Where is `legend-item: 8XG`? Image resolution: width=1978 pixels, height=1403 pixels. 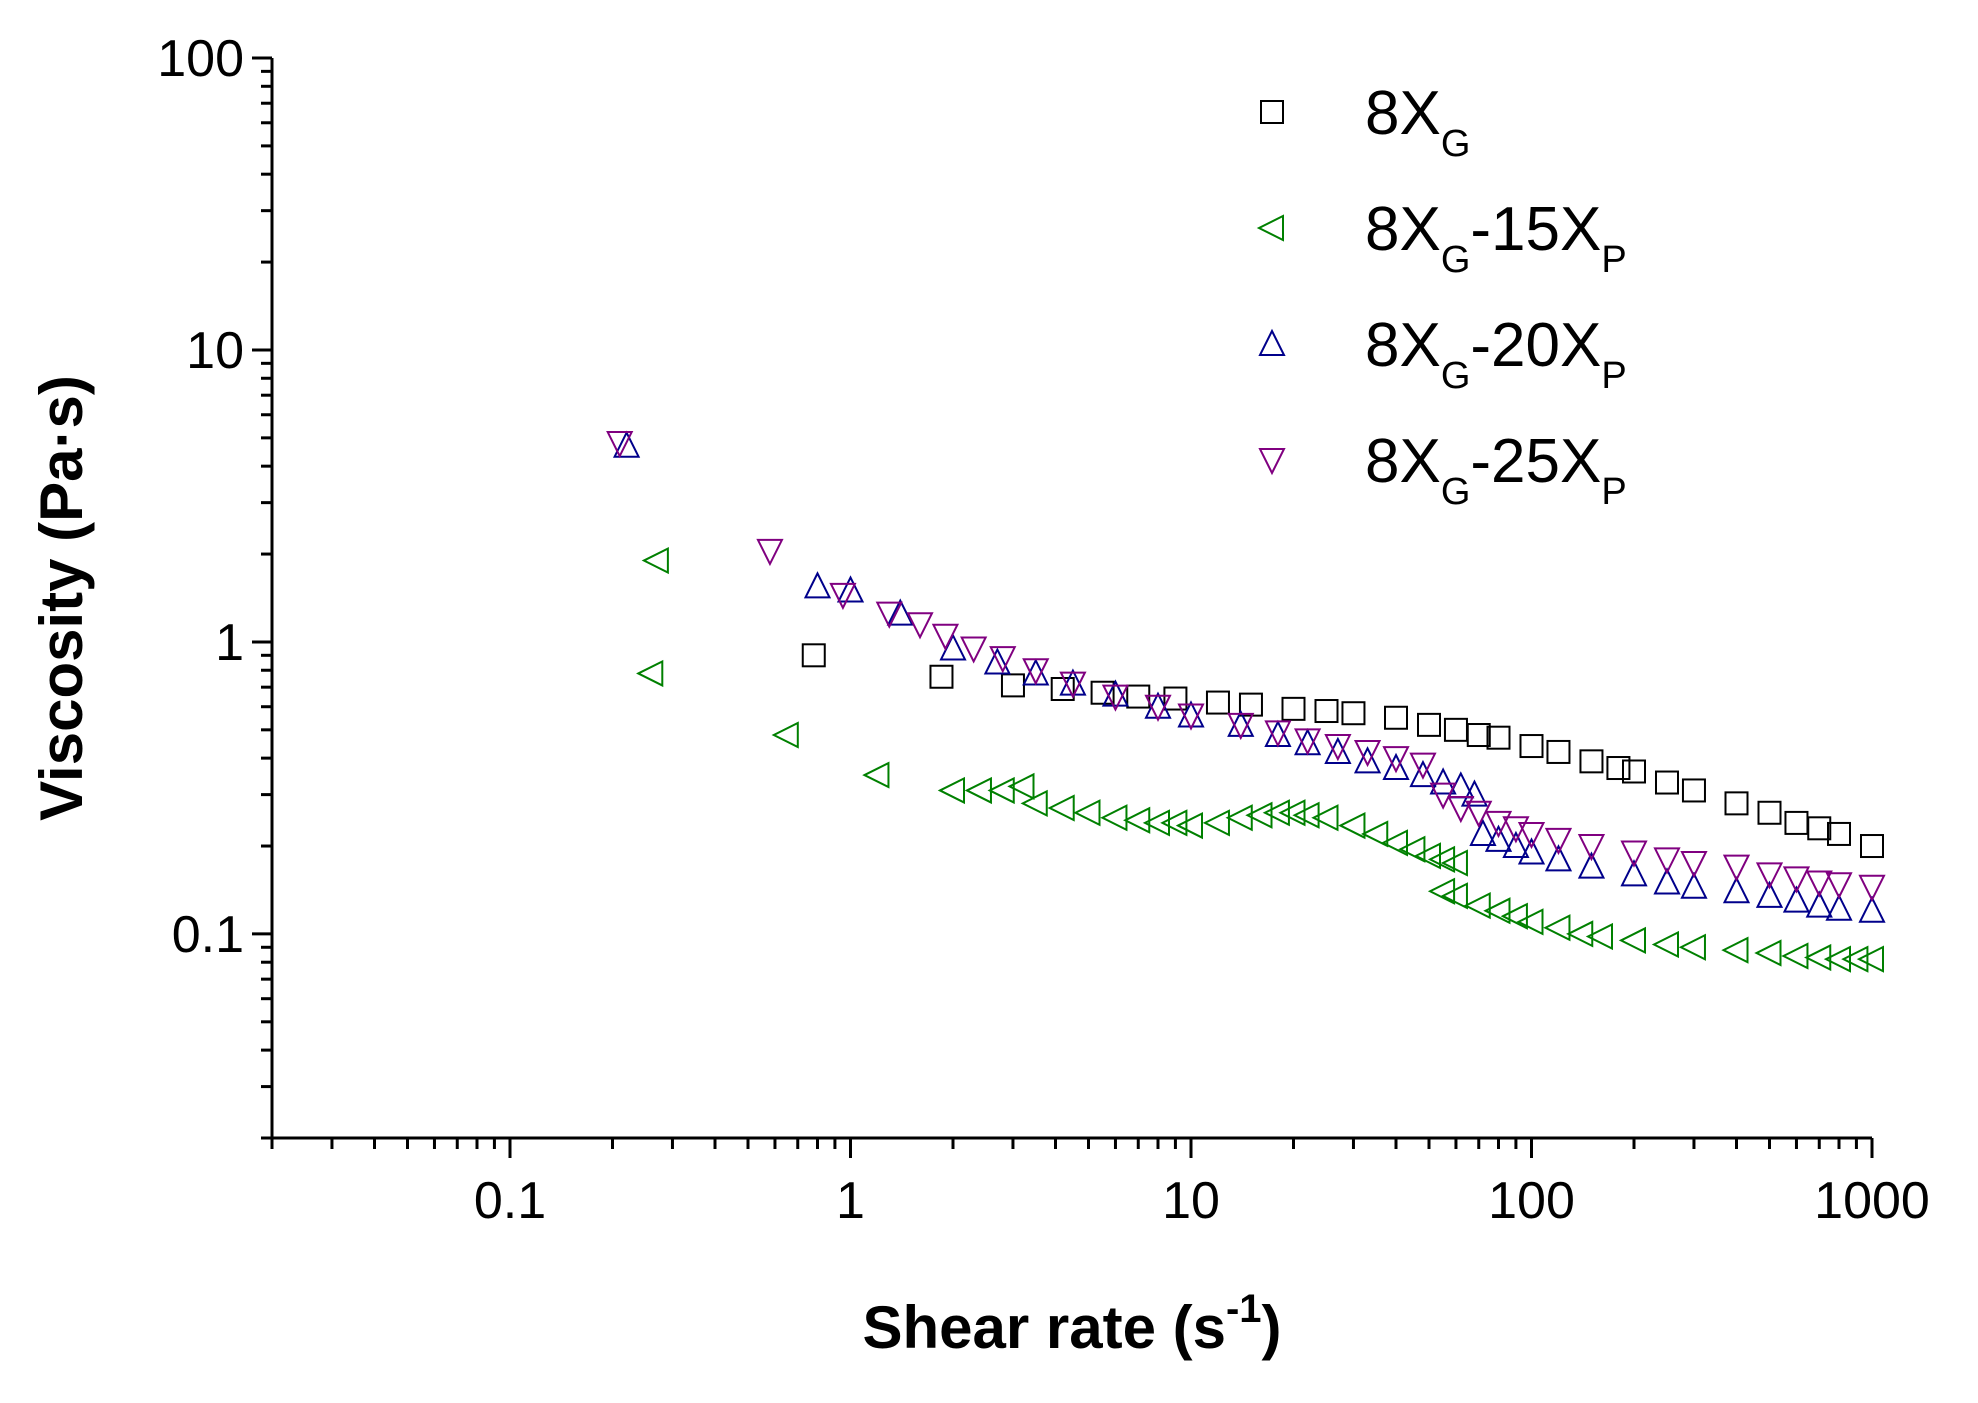 legend-item: 8XG is located at coordinates (1365, 122).